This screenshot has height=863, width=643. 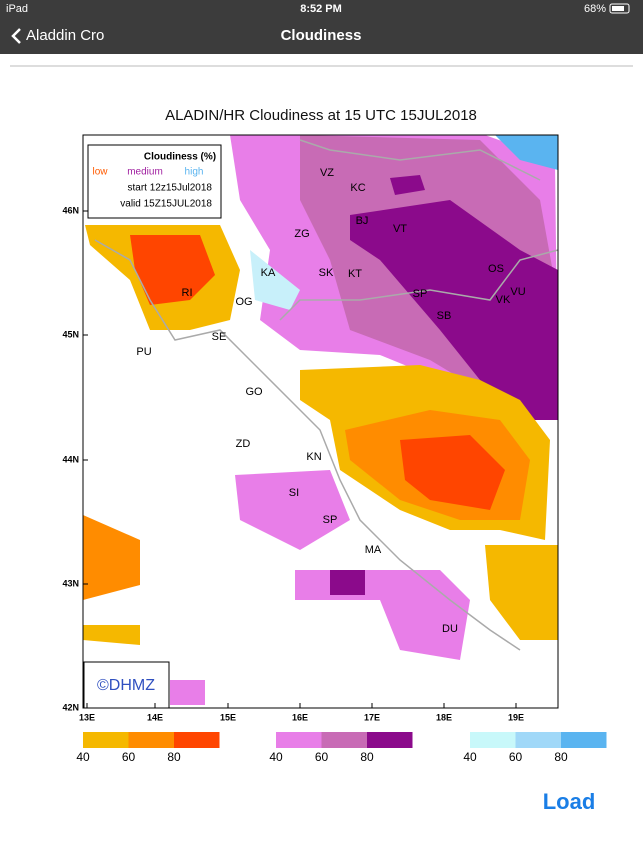 What do you see at coordinates (155, 717) in the screenshot?
I see `lon-label: 14E` at bounding box center [155, 717].